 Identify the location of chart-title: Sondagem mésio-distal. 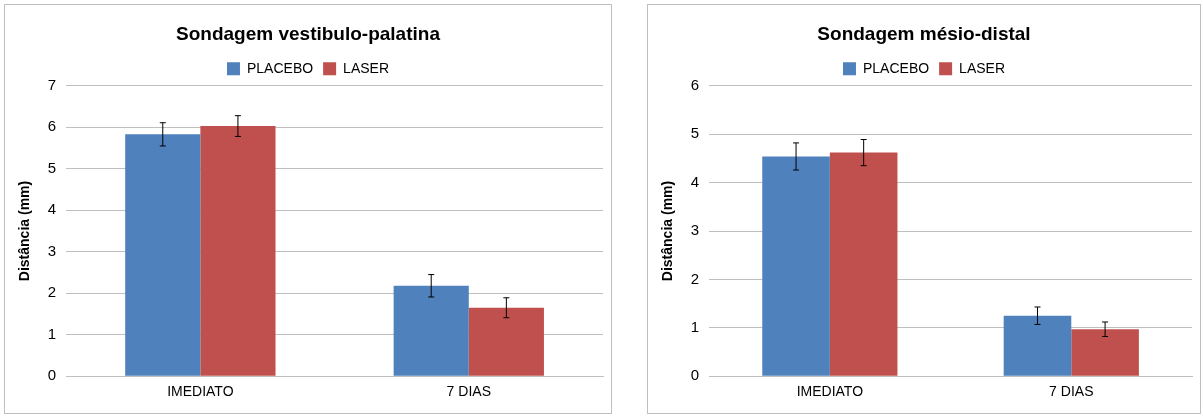
(924, 33).